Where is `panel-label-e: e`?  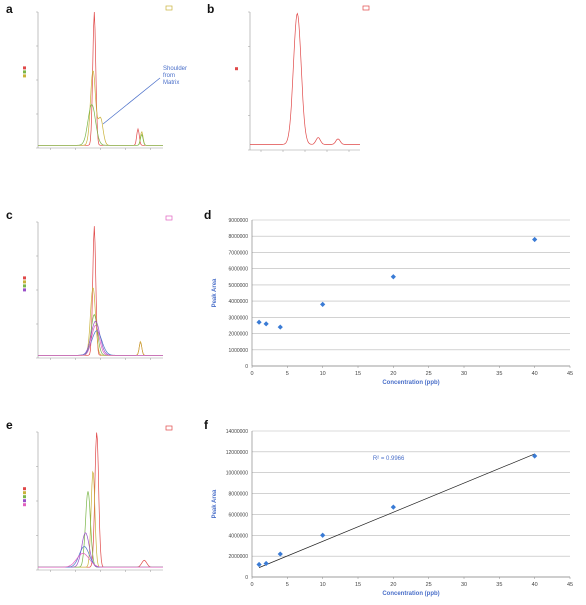 panel-label-e: e is located at coordinates (9, 425).